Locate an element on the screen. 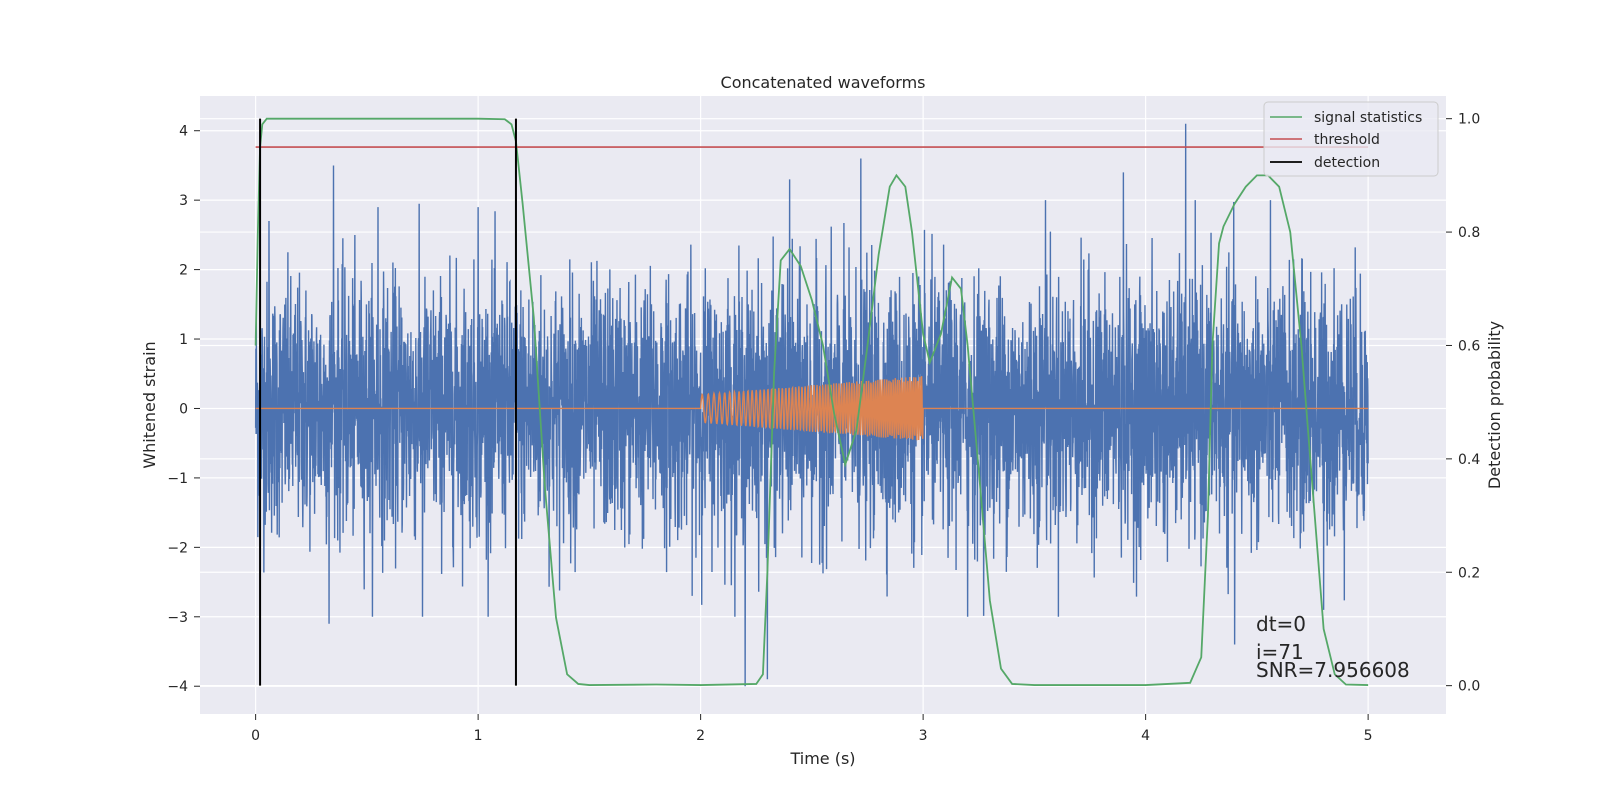  annotation-snr: SNR=7.956608 is located at coordinates (1333, 670).